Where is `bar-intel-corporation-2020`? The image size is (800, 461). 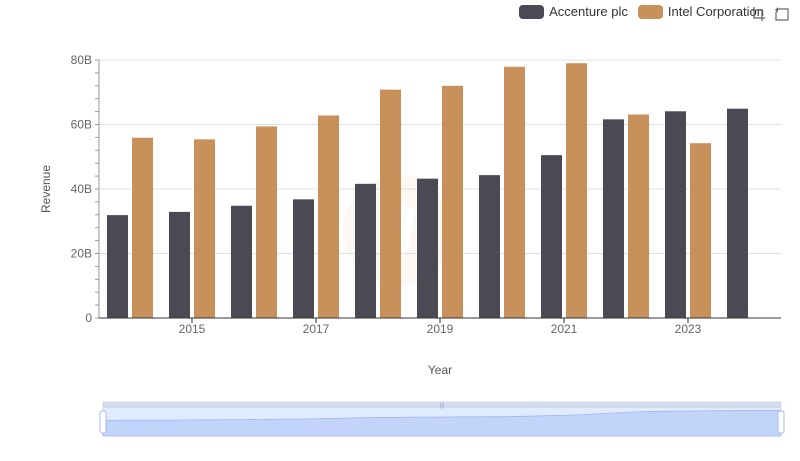
bar-intel-corporation-2020 is located at coordinates (514, 192).